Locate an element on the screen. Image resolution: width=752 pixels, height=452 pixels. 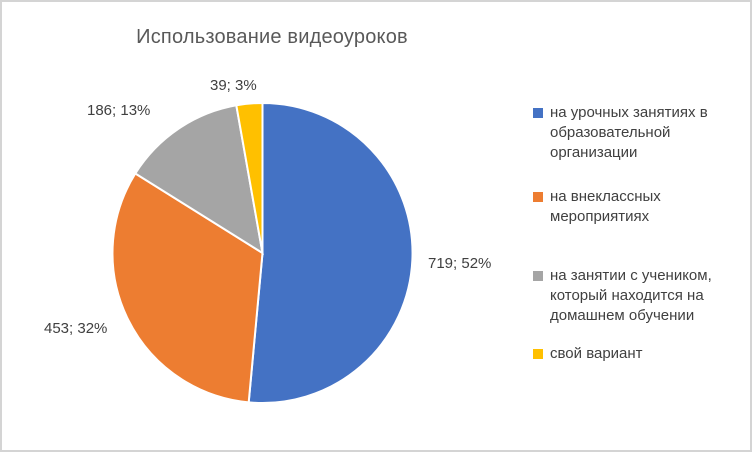
legend-item-label: на внеклассных мероприятиях is located at coordinates (605, 206).